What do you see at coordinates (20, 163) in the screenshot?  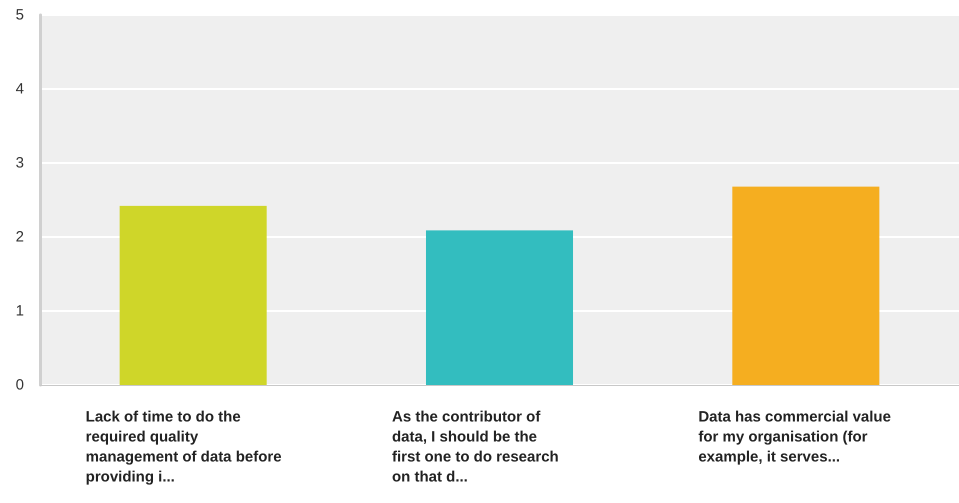 I see `y-tick-label: 3` at bounding box center [20, 163].